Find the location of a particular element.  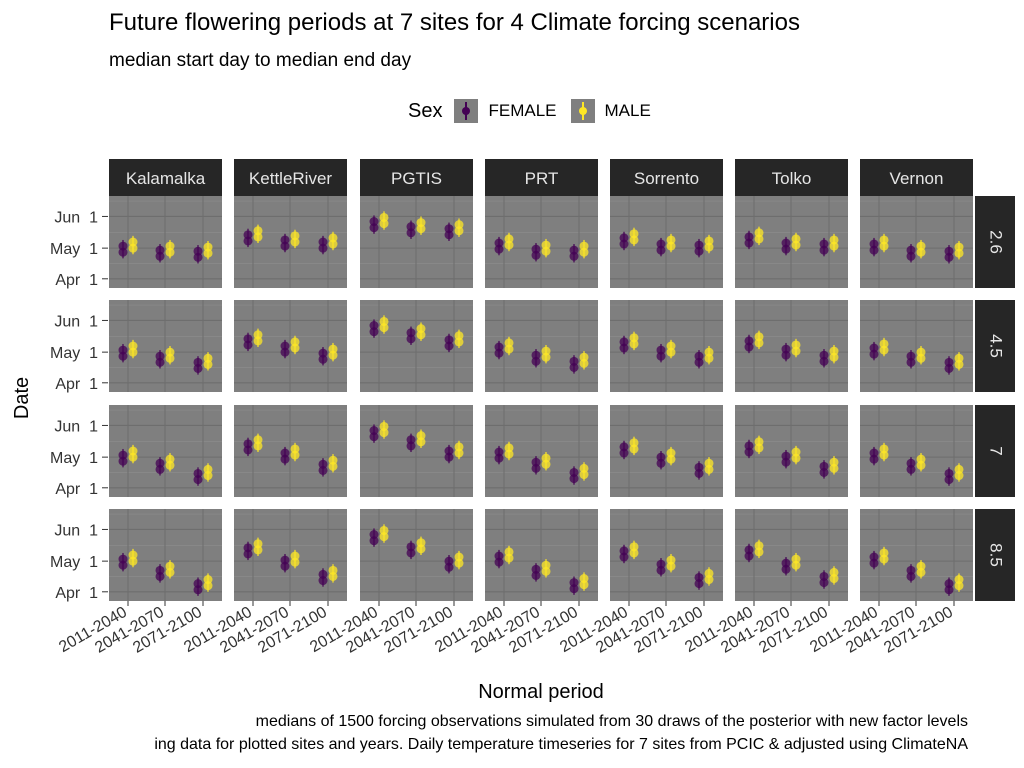

panel-KettleRiver-8.5 is located at coordinates (290, 555).